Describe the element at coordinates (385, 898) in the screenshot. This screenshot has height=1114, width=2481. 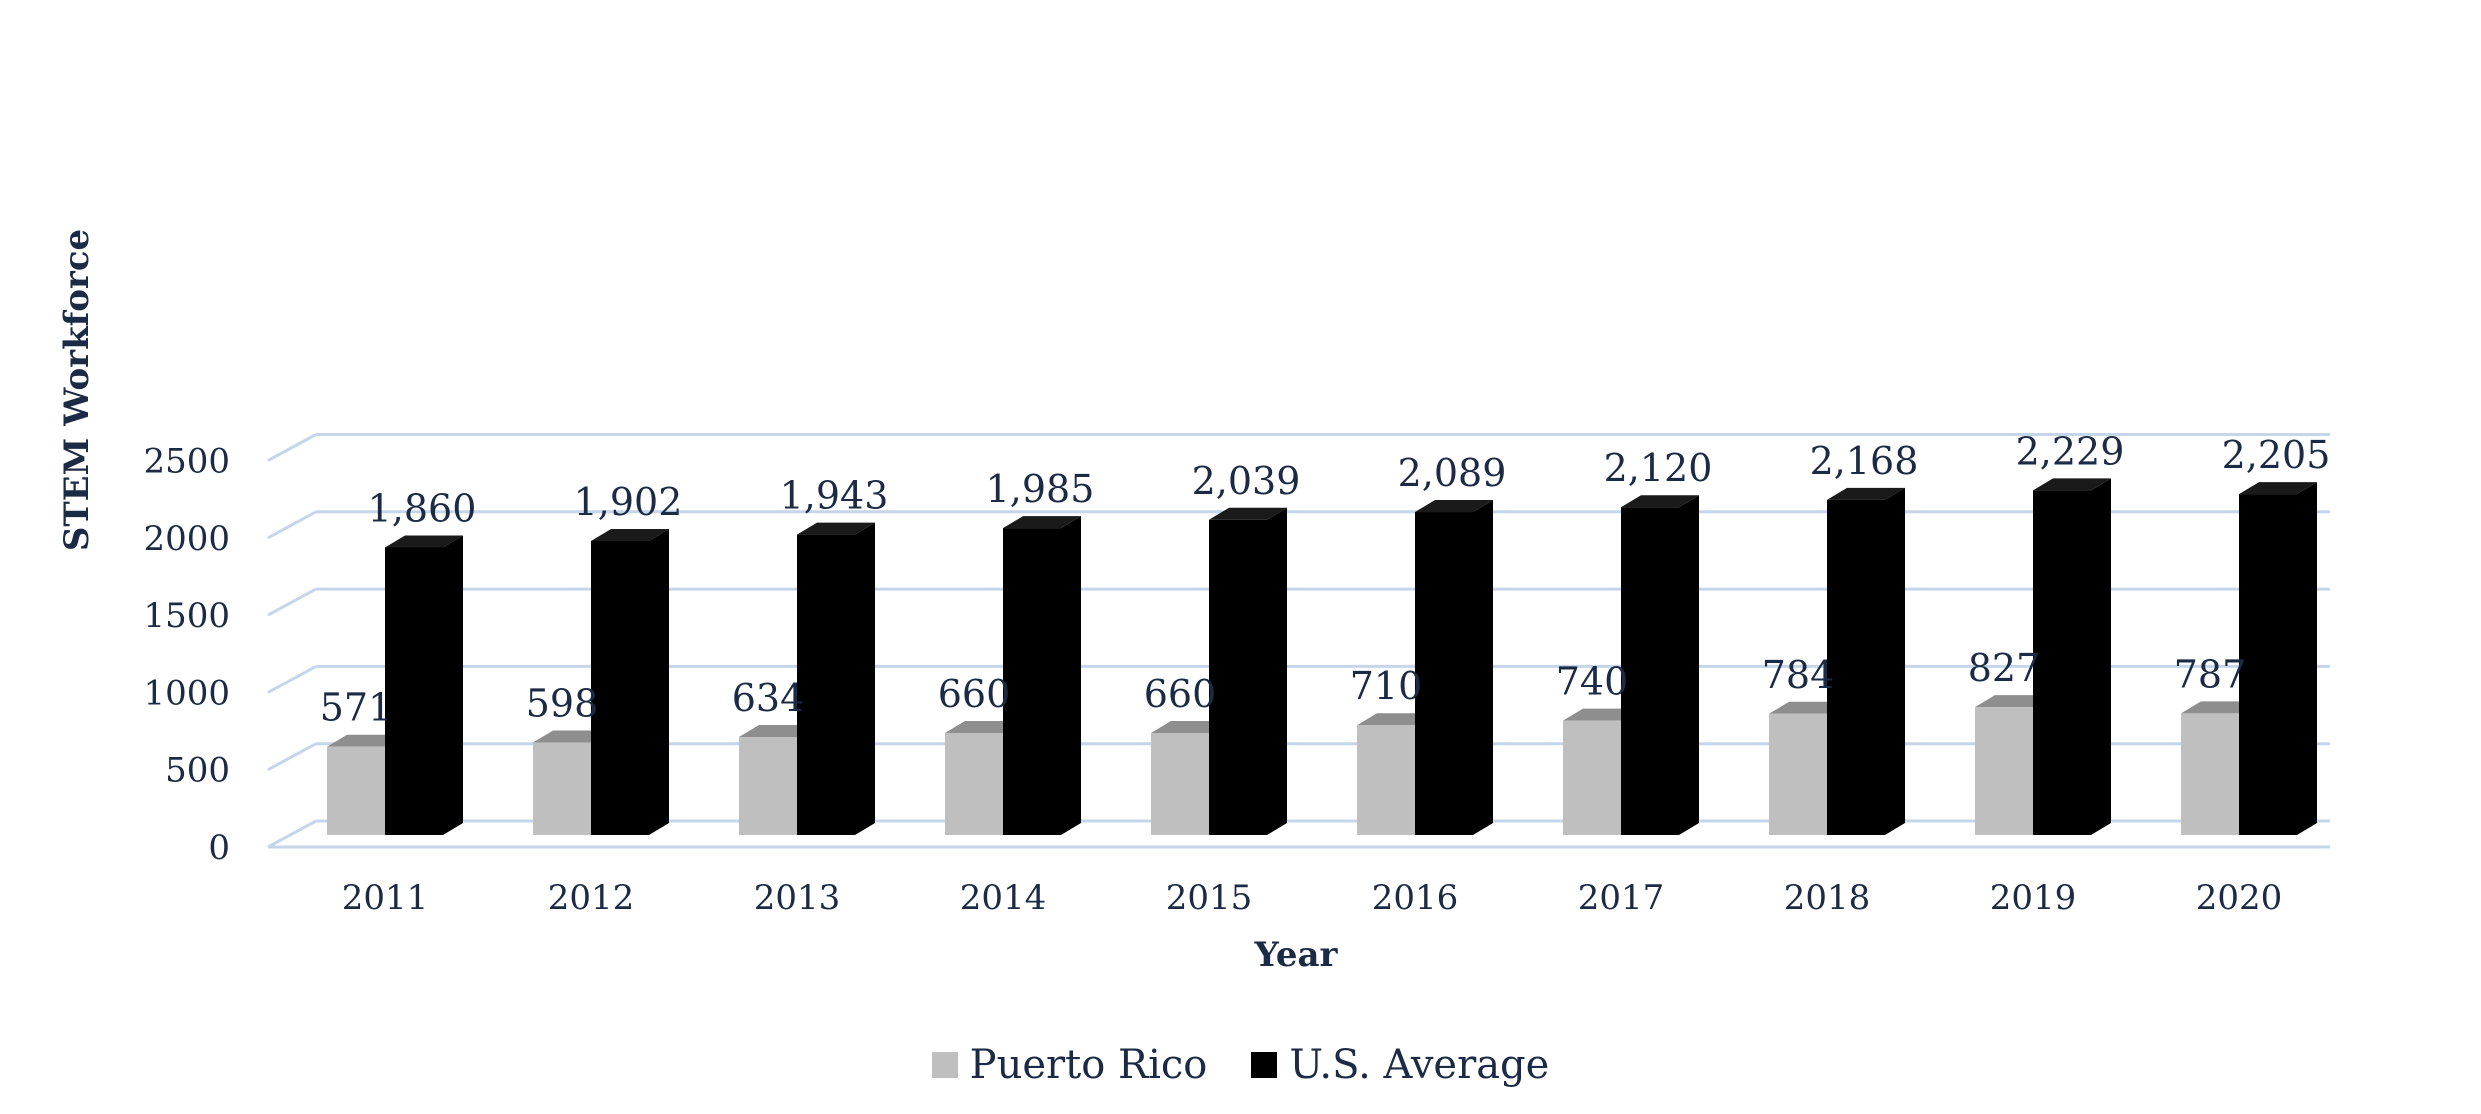
I see `x-tick-label: 2011` at that location.